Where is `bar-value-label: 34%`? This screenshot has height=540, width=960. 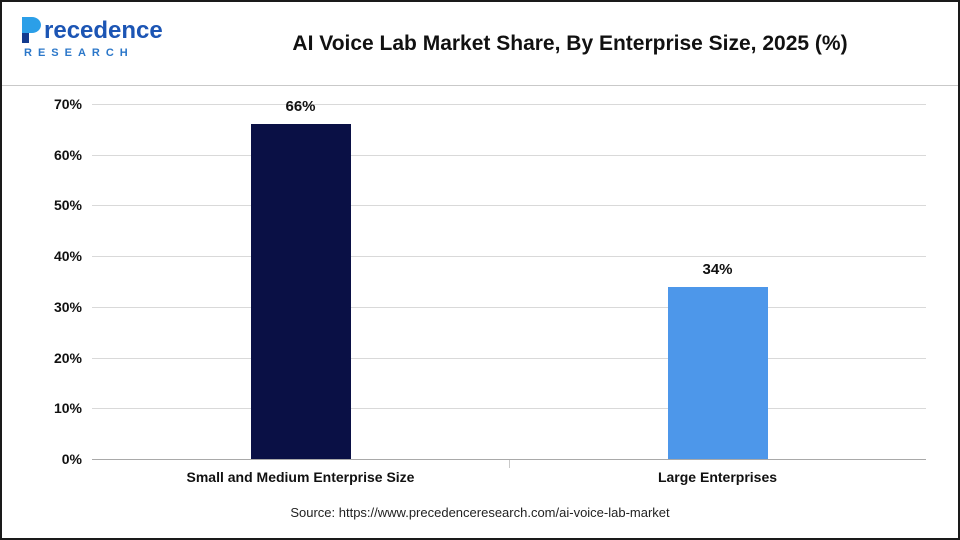 bar-value-label: 34% is located at coordinates (717, 269).